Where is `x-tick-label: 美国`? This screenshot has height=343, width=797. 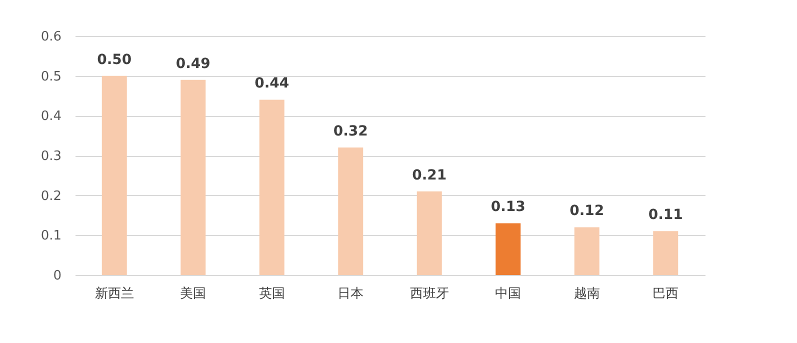 x-tick-label: 美国 is located at coordinates (193, 294).